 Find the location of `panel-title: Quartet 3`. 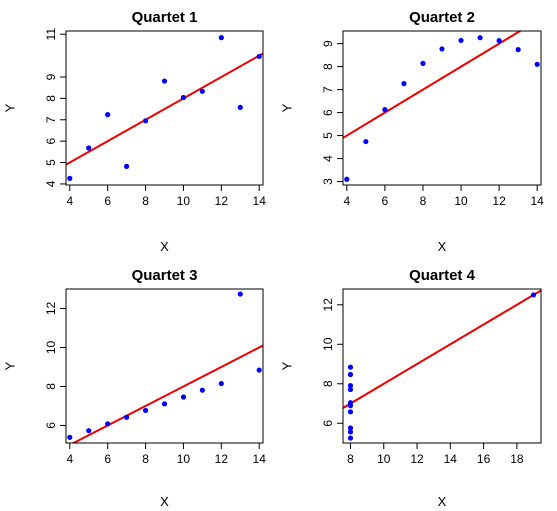

panel-title: Quartet 3 is located at coordinates (165, 275).